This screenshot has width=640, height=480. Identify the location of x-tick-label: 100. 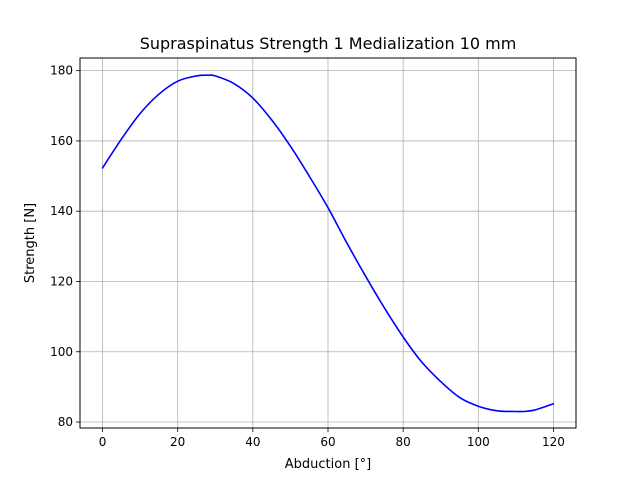
(478, 442).